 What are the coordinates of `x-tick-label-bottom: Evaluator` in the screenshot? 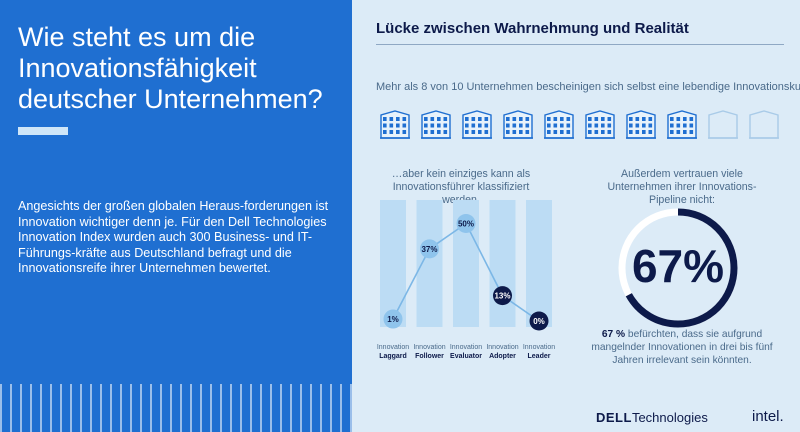 It's located at (466, 356).